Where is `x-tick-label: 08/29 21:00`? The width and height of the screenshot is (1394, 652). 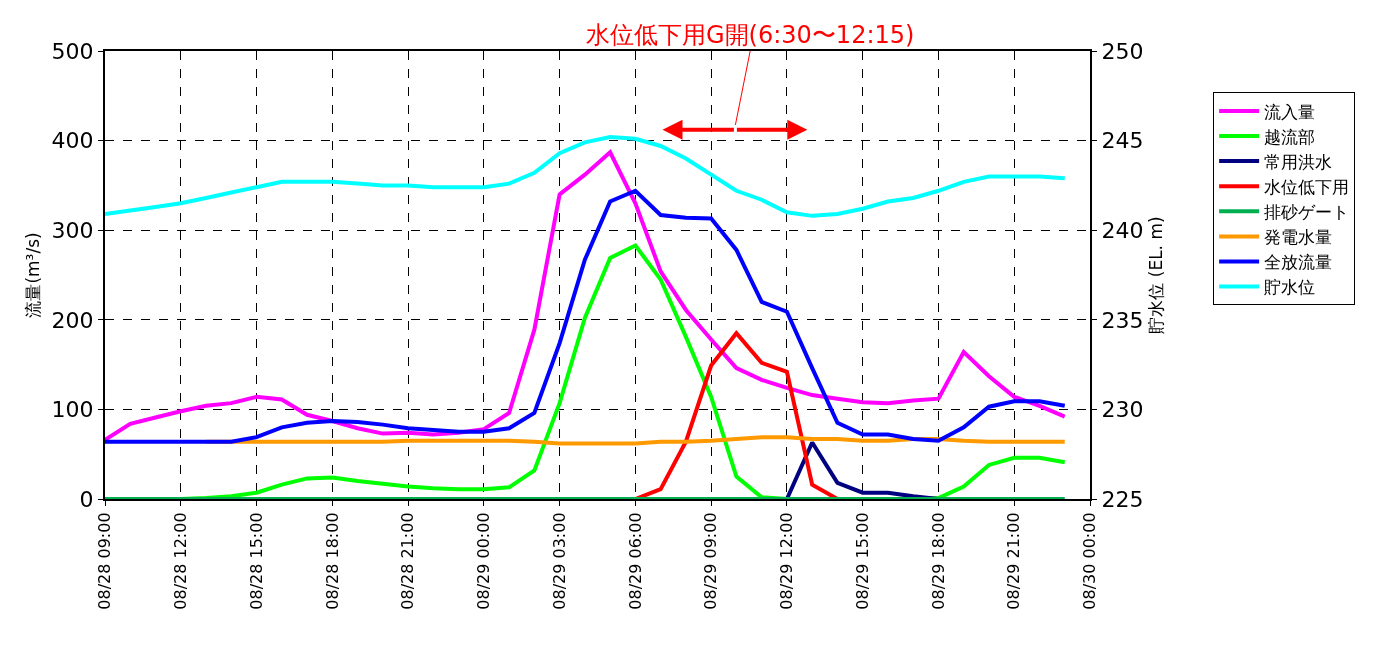
x-tick-label: 08/29 21:00 is located at coordinates (1014, 561).